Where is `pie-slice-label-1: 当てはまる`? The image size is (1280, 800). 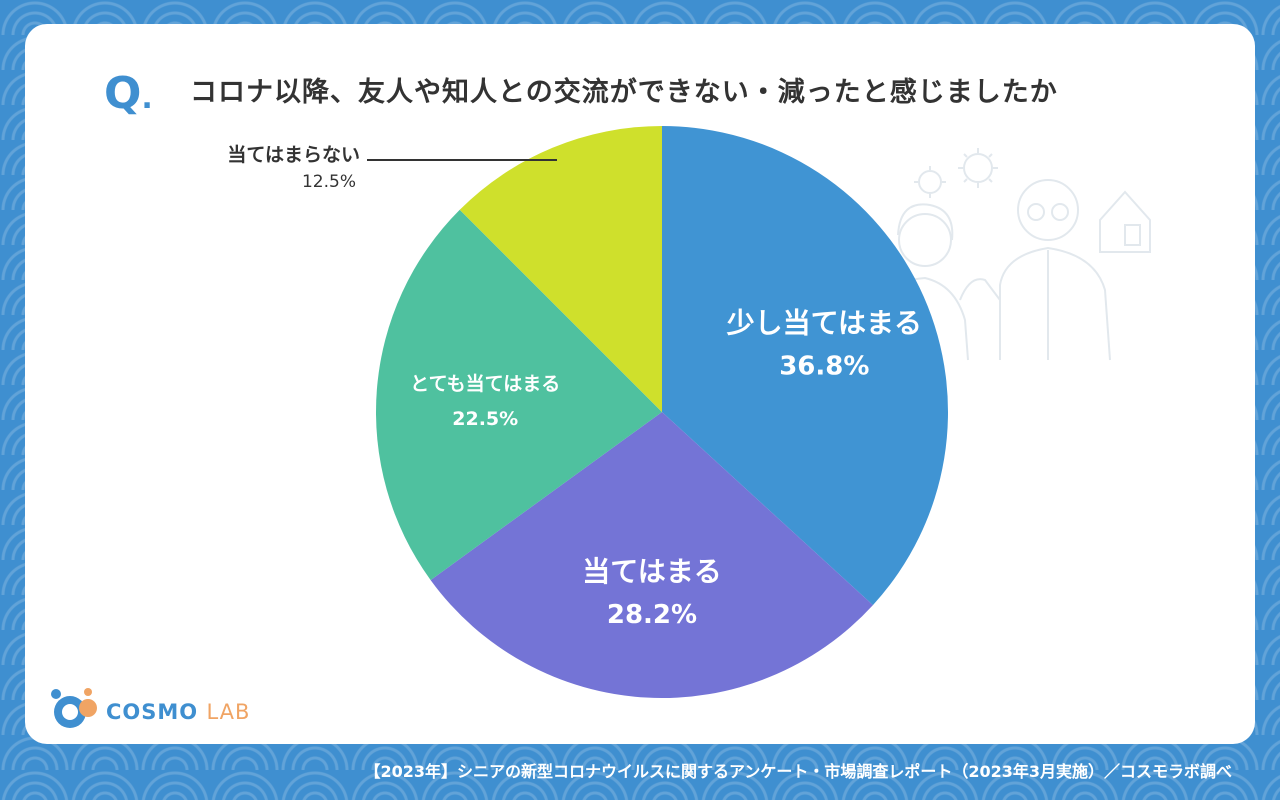 pie-slice-label-1: 当てはまる is located at coordinates (651, 571).